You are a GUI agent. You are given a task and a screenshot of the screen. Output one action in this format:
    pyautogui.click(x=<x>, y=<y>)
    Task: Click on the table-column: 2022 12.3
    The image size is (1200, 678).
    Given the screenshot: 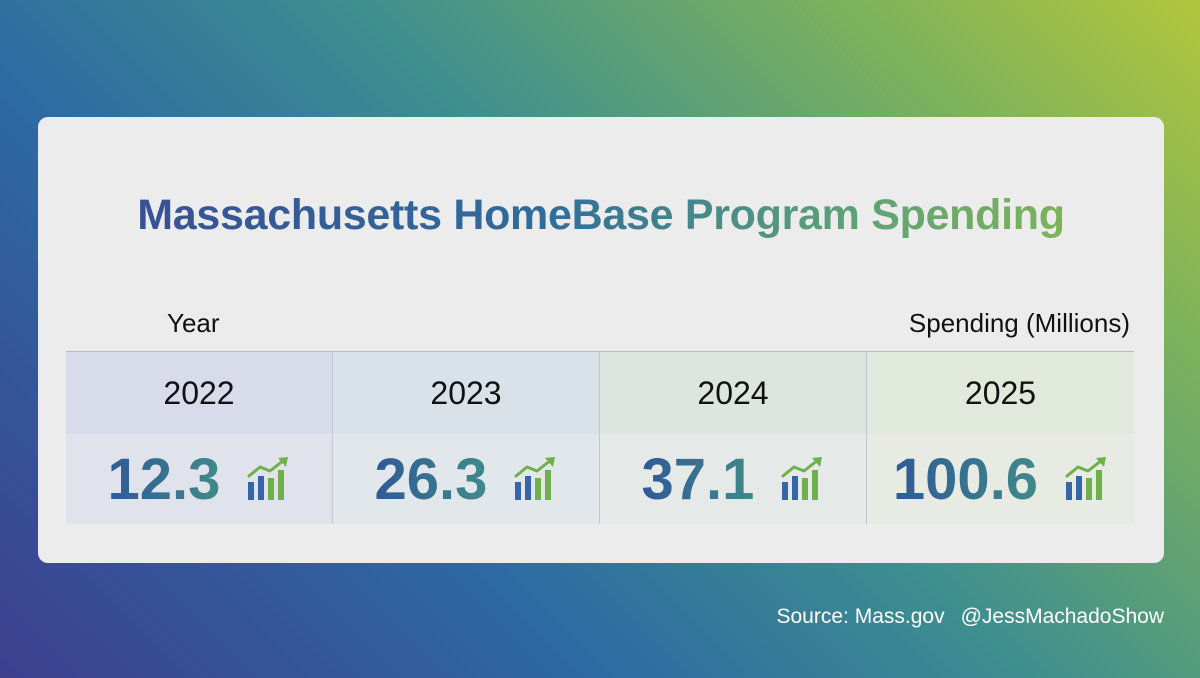 What is the action you would take?
    pyautogui.click(x=199, y=438)
    